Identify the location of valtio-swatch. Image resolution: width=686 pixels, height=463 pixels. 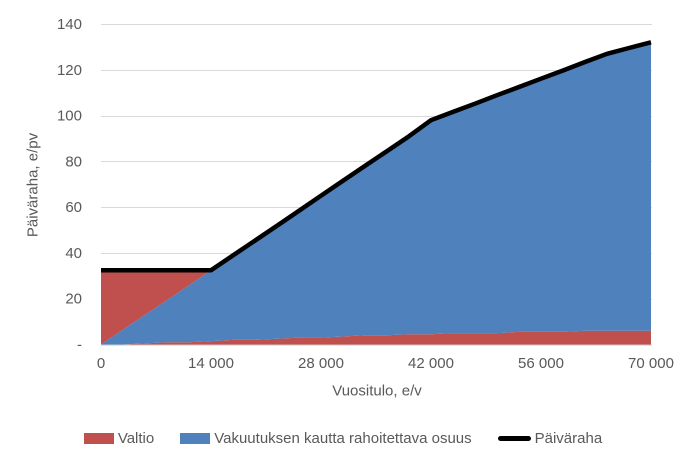
(98, 438).